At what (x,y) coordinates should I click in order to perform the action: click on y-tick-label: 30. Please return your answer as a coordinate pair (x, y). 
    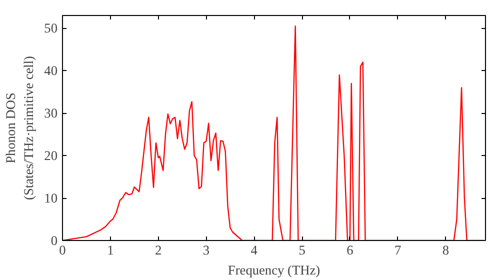
    Looking at the image, I should click on (51, 113).